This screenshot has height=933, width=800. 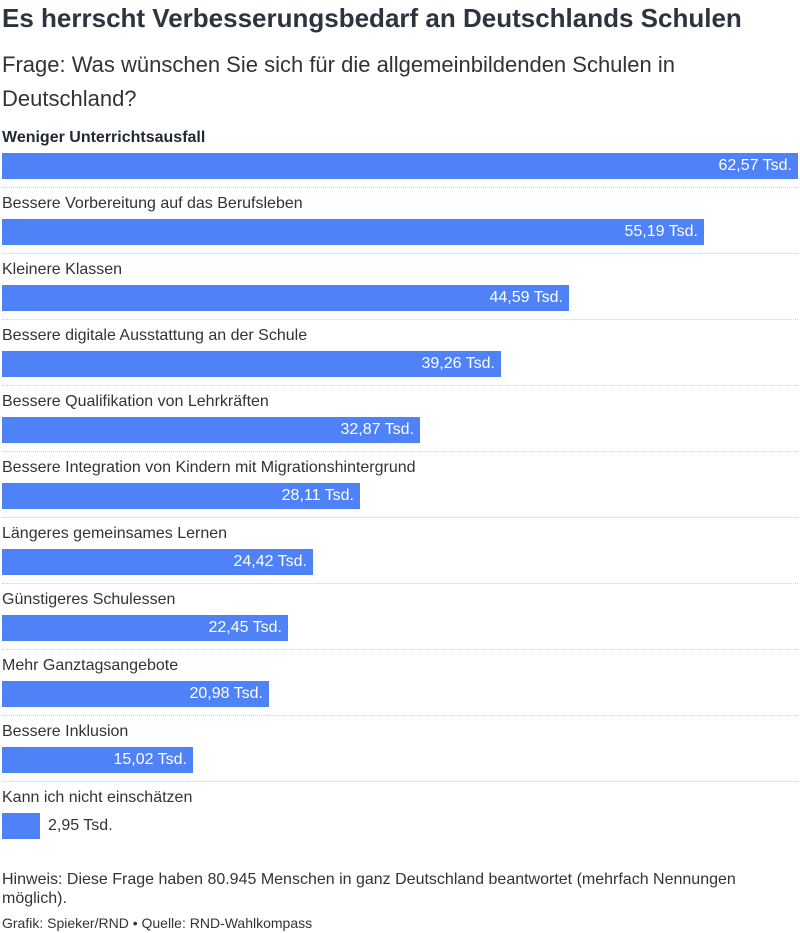 What do you see at coordinates (661, 231) in the screenshot?
I see `value-label: 55,19 Tsd.` at bounding box center [661, 231].